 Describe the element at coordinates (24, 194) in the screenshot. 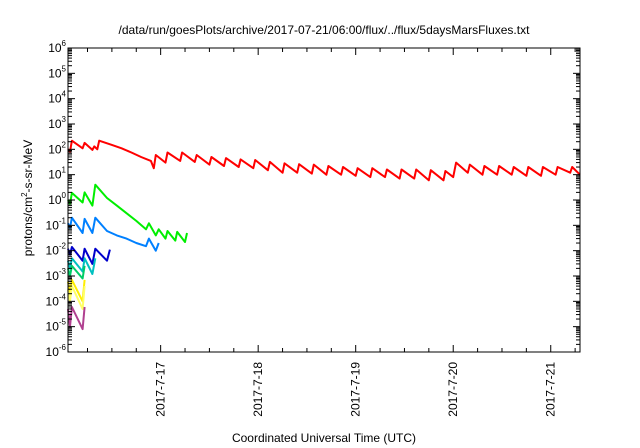

I see `y-axis-label-sup: 2` at that location.